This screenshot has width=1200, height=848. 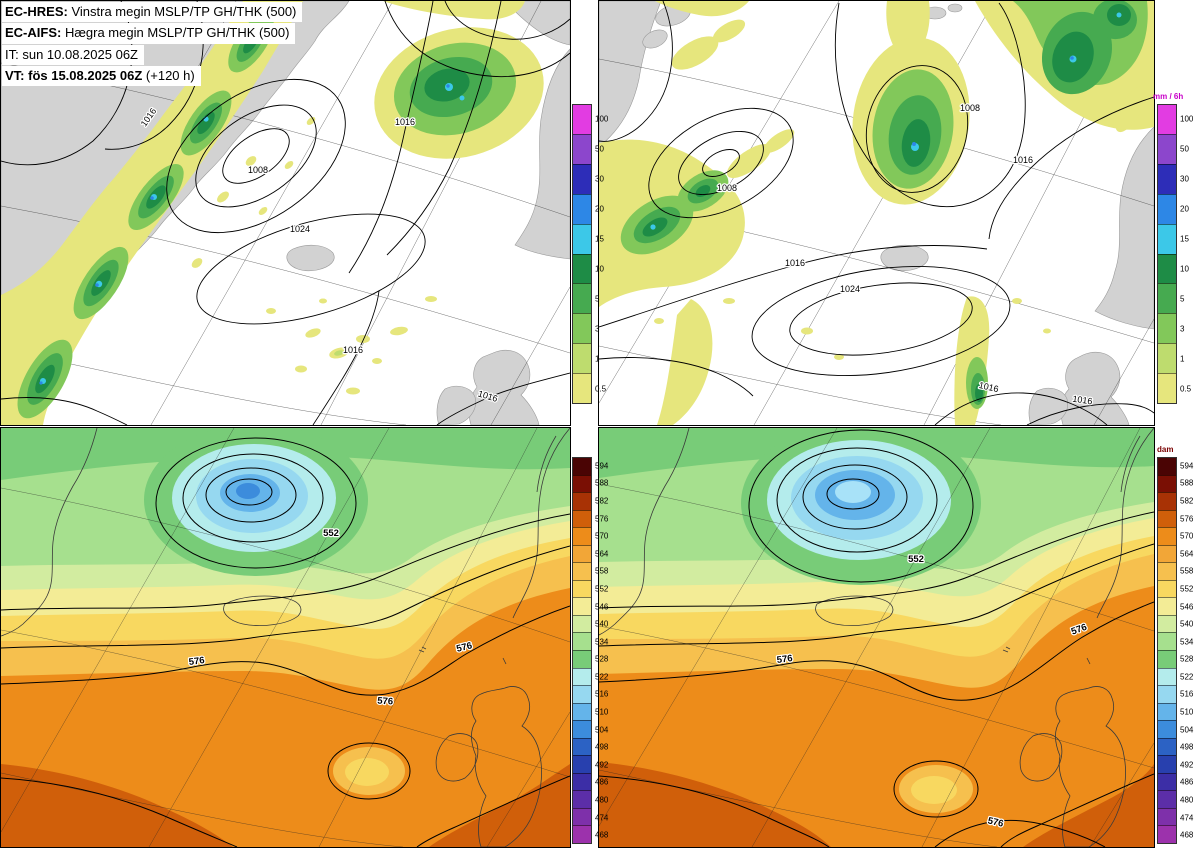 What do you see at coordinates (1187, 466) in the screenshot?
I see `colorbar-tick: 594` at bounding box center [1187, 466].